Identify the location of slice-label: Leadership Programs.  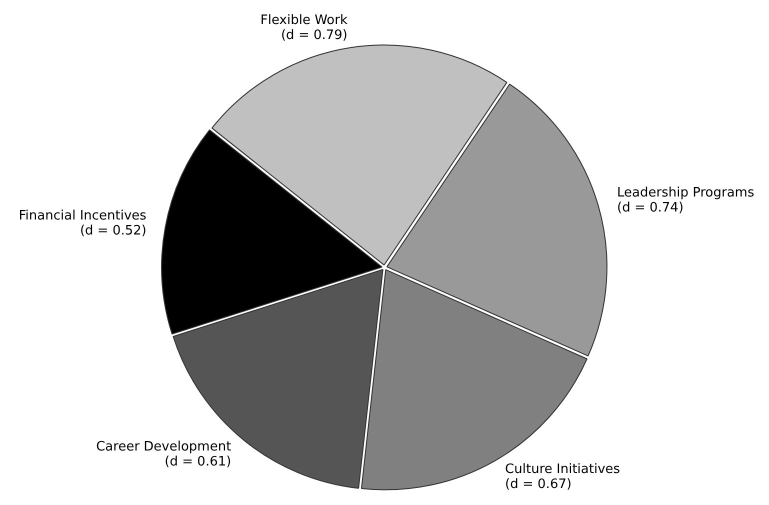
(685, 192).